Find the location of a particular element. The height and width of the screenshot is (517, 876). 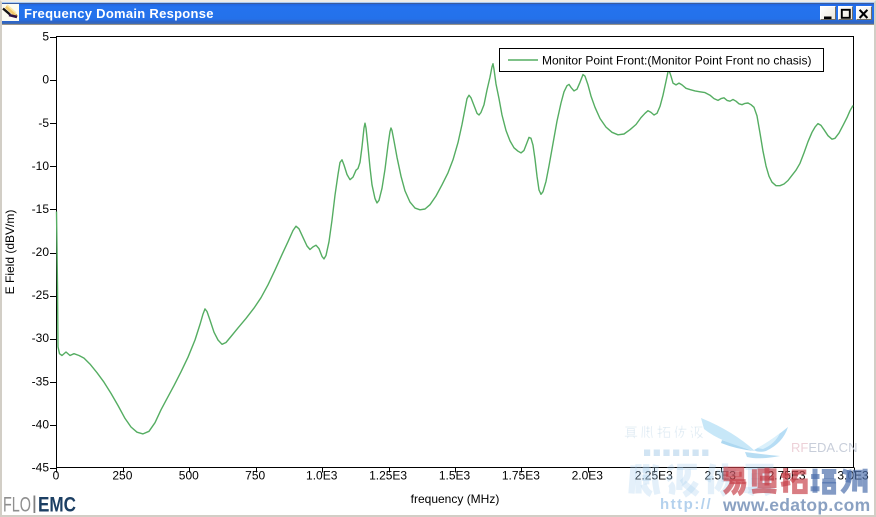

svg-text: 2.0E3 is located at coordinates (588, 476).